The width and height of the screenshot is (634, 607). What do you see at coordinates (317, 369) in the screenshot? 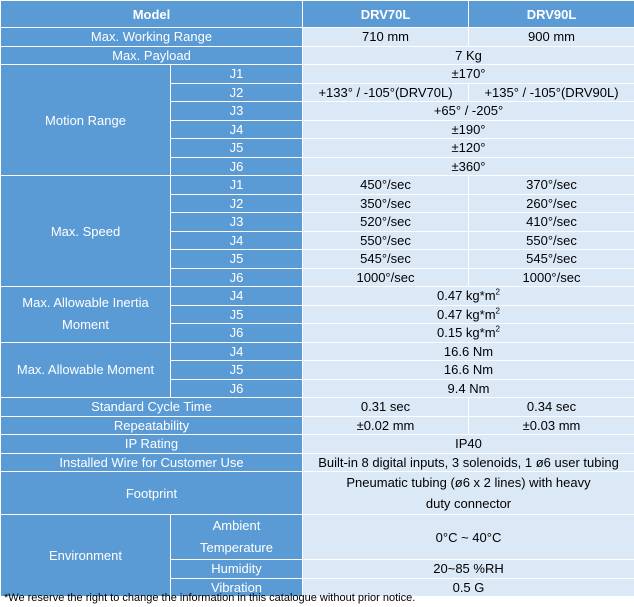
I see `table-row: Max. Allowable Moment J4 16.6 Nm` at bounding box center [317, 369].